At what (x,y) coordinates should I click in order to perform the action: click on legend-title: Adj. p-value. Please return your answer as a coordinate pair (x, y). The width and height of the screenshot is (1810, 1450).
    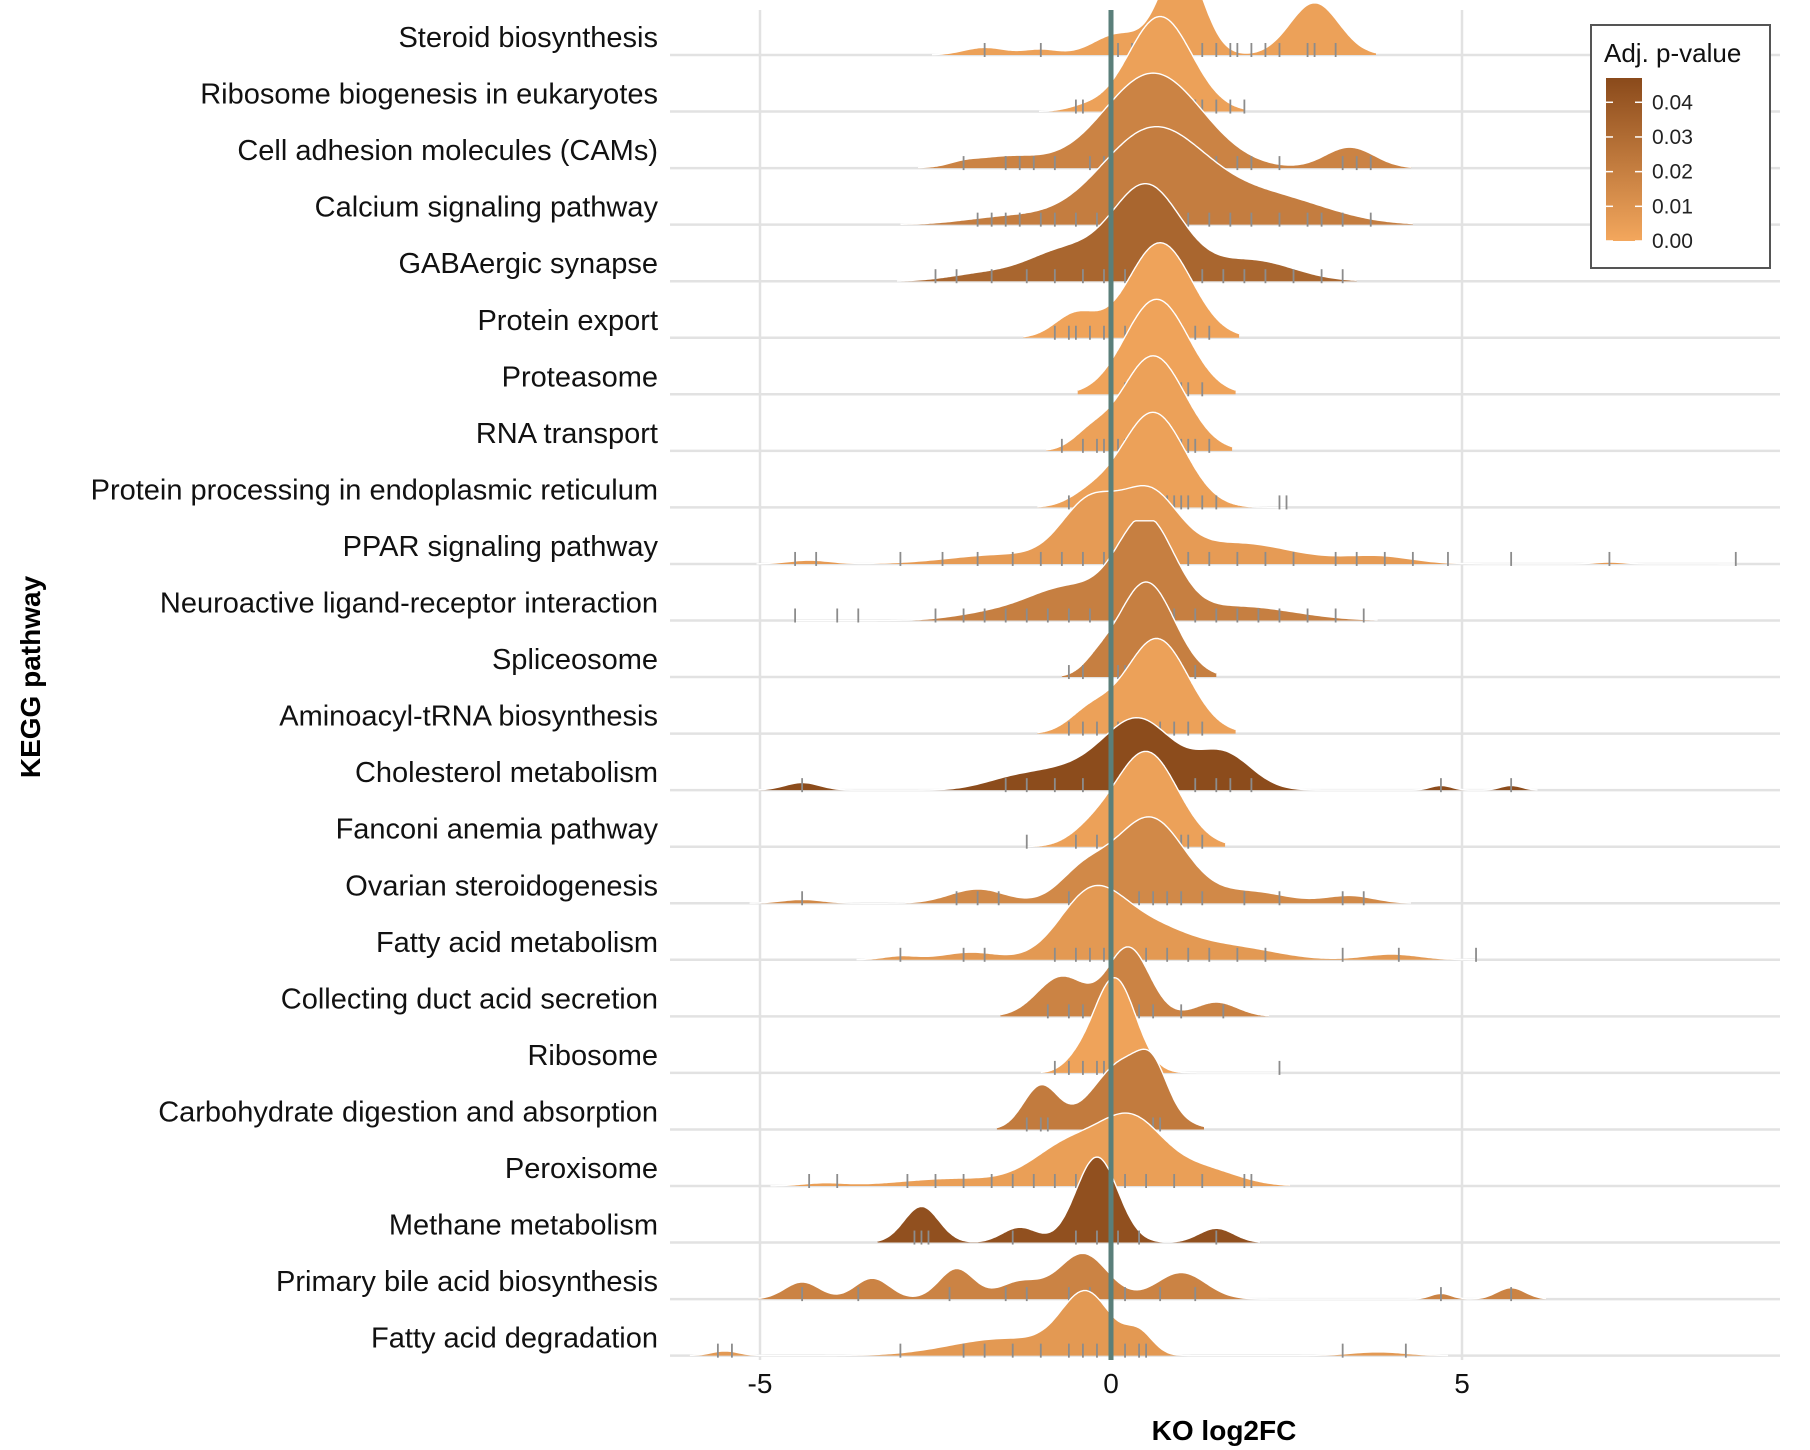
    Looking at the image, I should click on (1672, 53).